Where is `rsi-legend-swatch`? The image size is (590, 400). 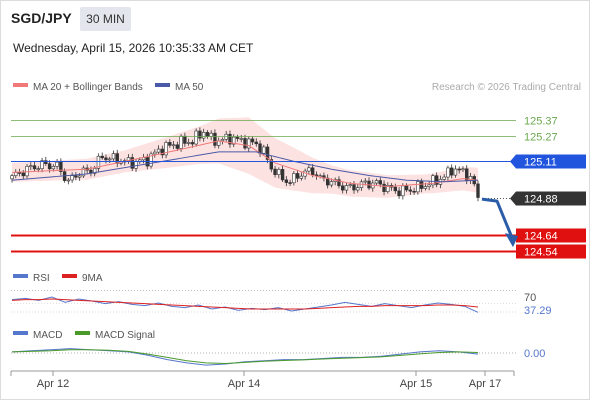
rsi-legend-swatch is located at coordinates (20, 276).